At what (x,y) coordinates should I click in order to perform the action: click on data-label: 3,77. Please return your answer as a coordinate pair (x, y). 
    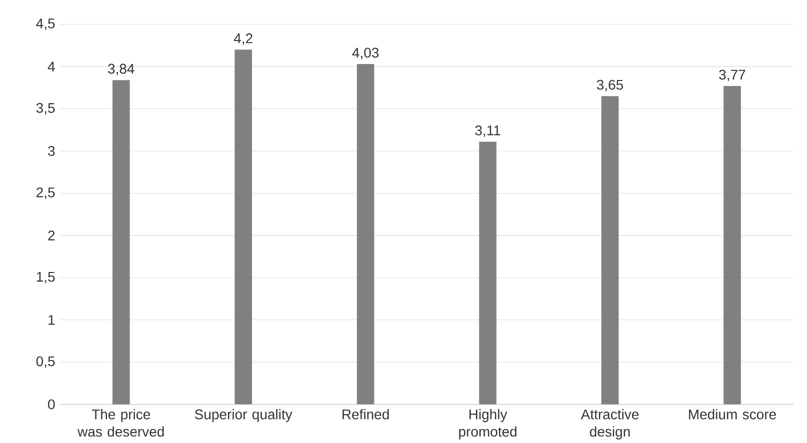
    Looking at the image, I should click on (732, 76).